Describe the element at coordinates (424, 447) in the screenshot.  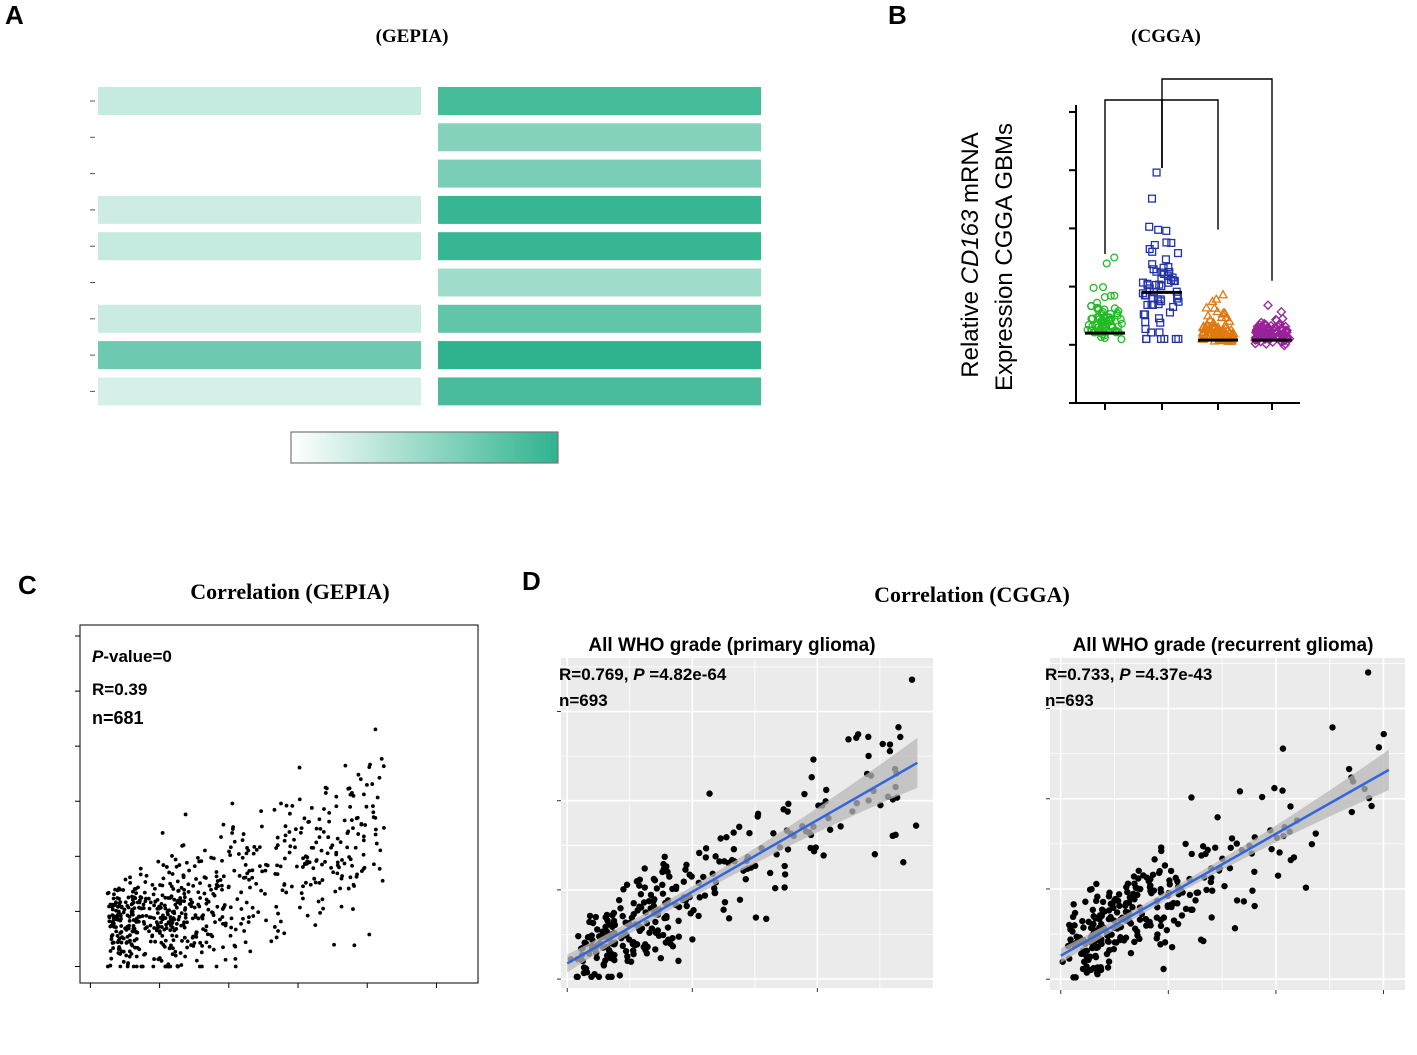
I see `colorbar-bar` at that location.